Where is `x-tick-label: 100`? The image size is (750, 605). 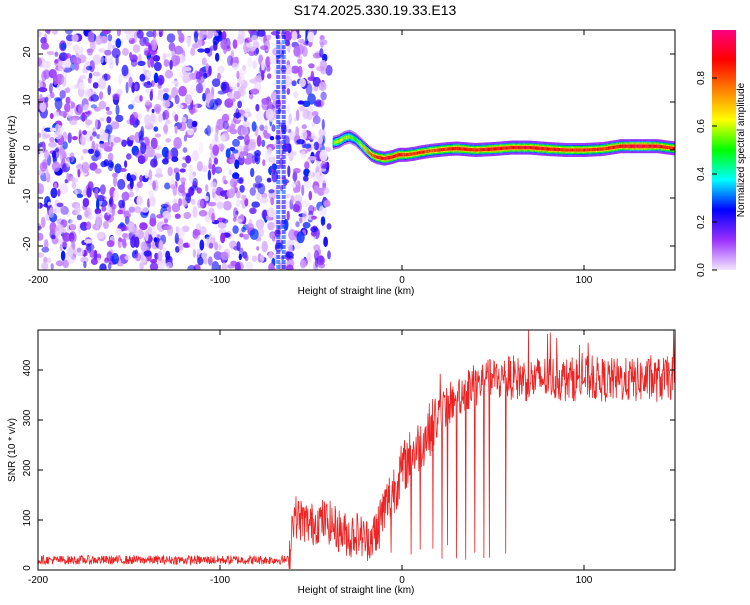 x-tick-label: 100 is located at coordinates (584, 280).